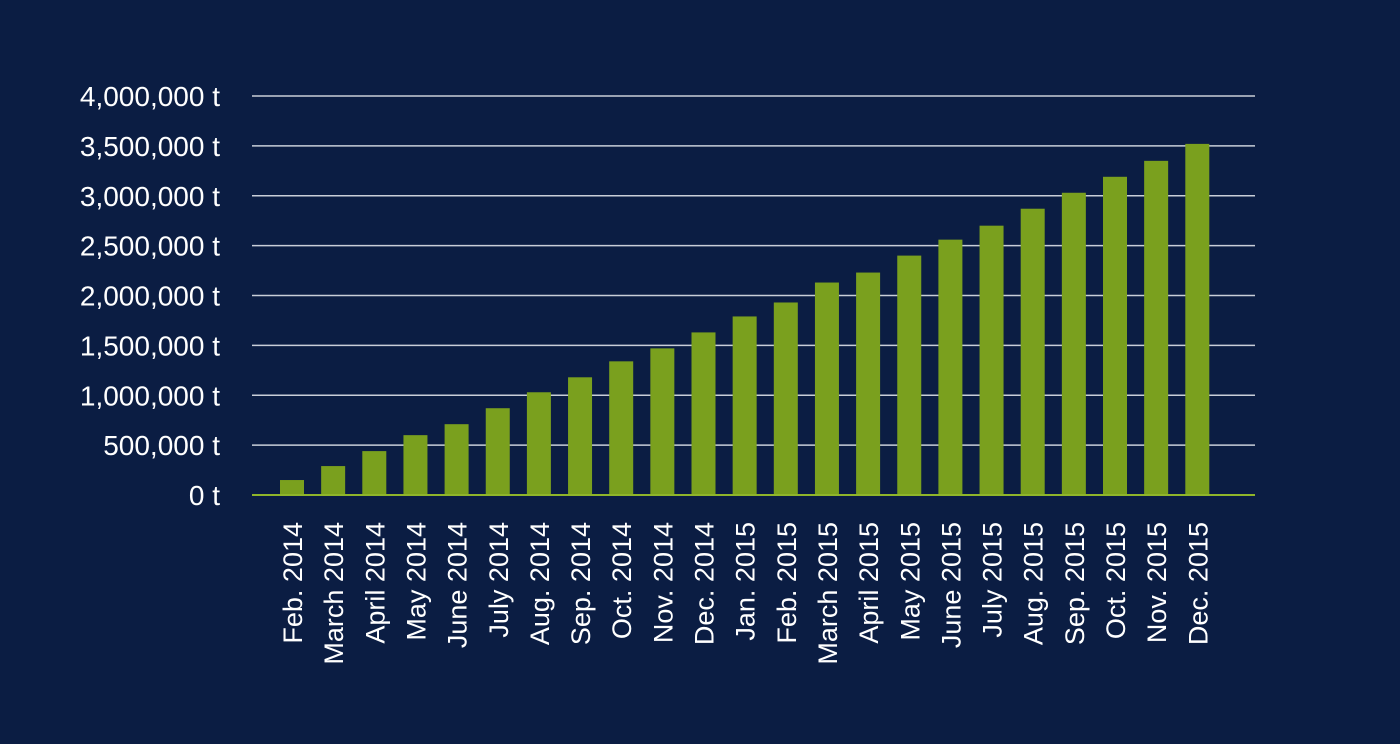  Describe the element at coordinates (204, 495) in the screenshot. I see `y-tick-label: 0 t` at that location.